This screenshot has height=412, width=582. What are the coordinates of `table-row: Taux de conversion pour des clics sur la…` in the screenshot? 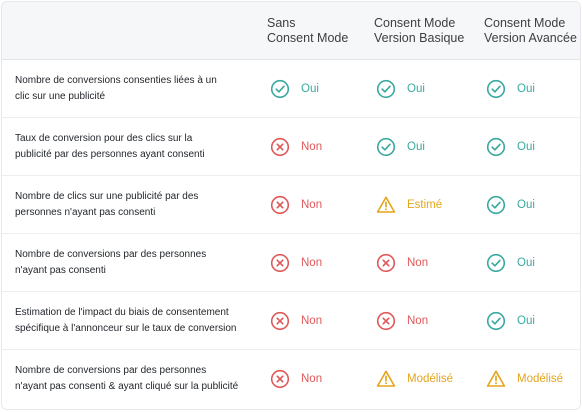 It's located at (291, 147).